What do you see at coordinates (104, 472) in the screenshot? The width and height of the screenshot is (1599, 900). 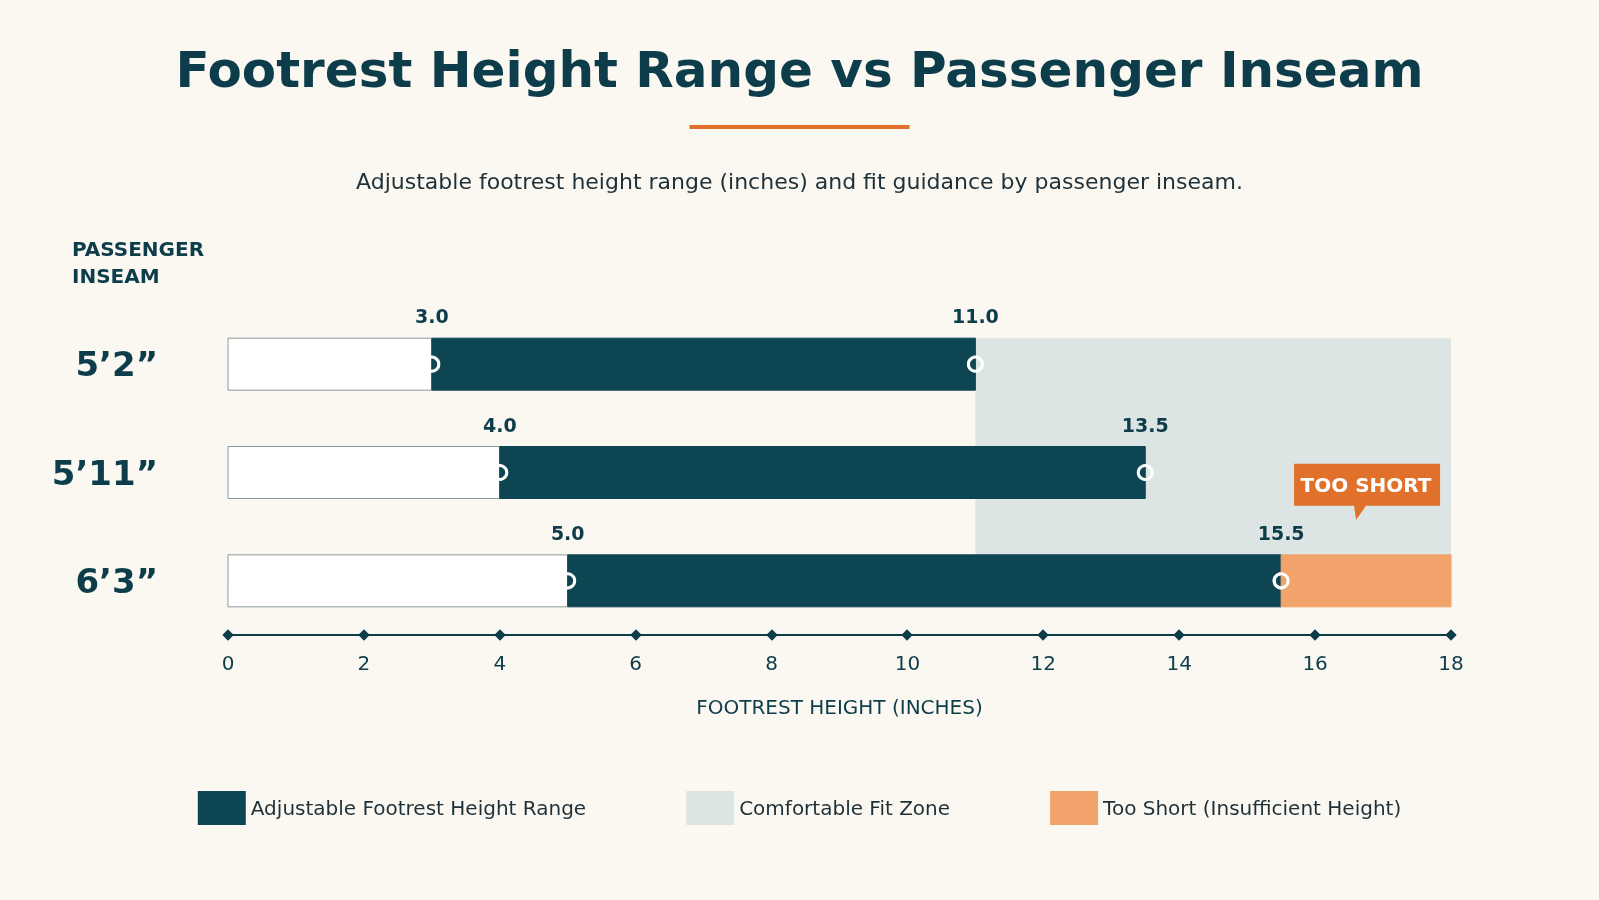 I see `y-tick-label: 5’11”` at bounding box center [104, 472].